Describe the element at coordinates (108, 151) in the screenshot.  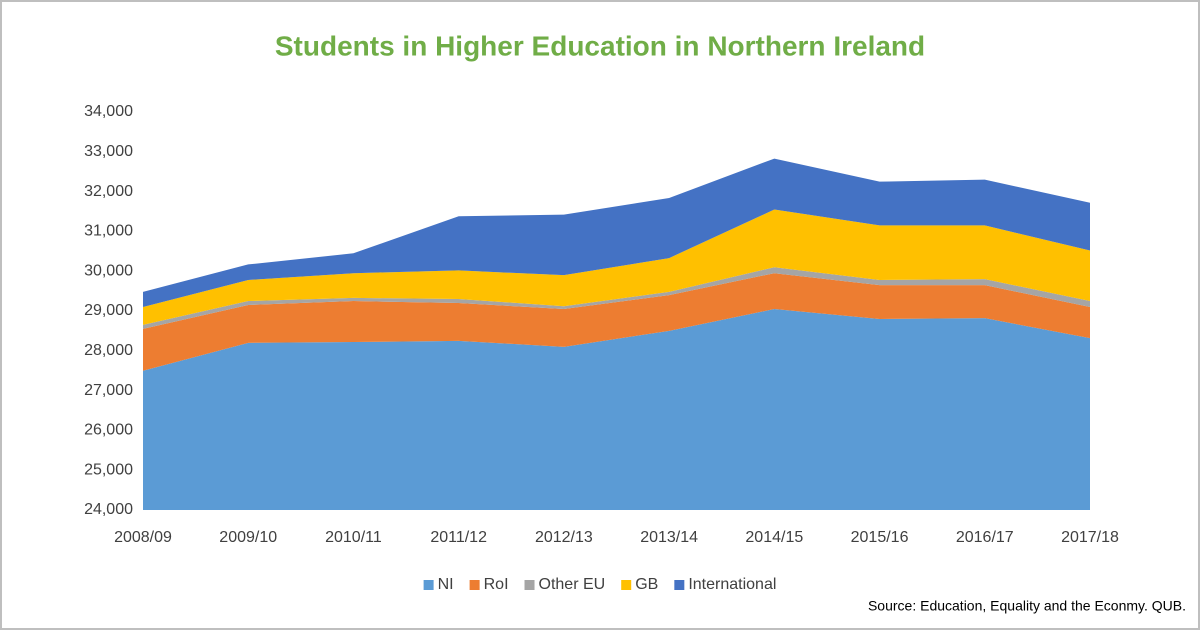
I see `y-tick-label: 33,000` at that location.